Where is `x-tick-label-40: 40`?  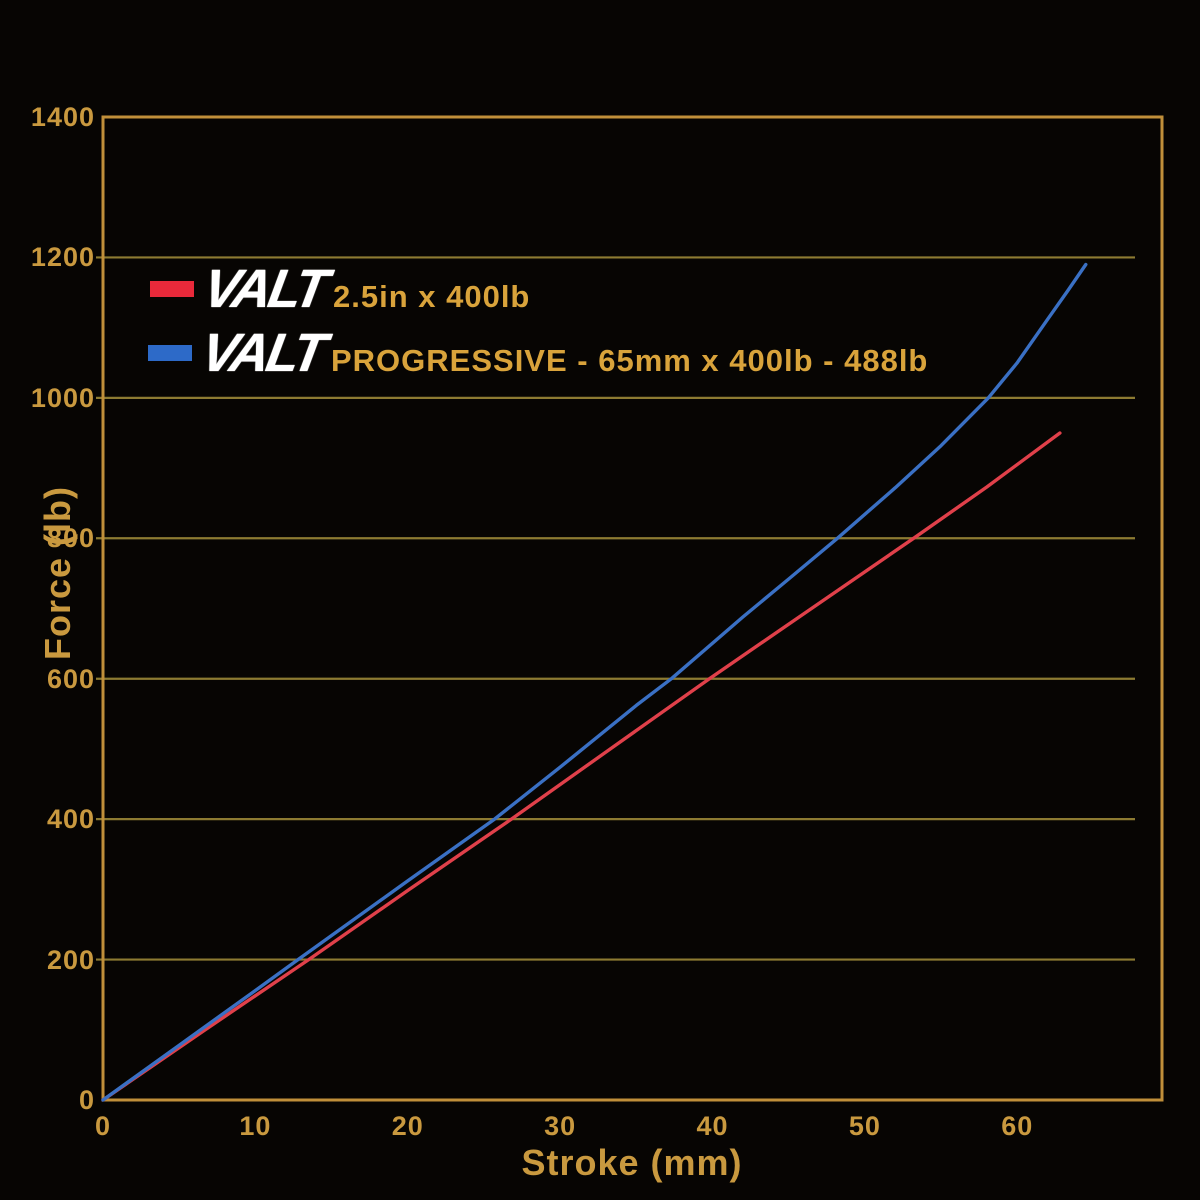 x-tick-label-40: 40 is located at coordinates (712, 1126).